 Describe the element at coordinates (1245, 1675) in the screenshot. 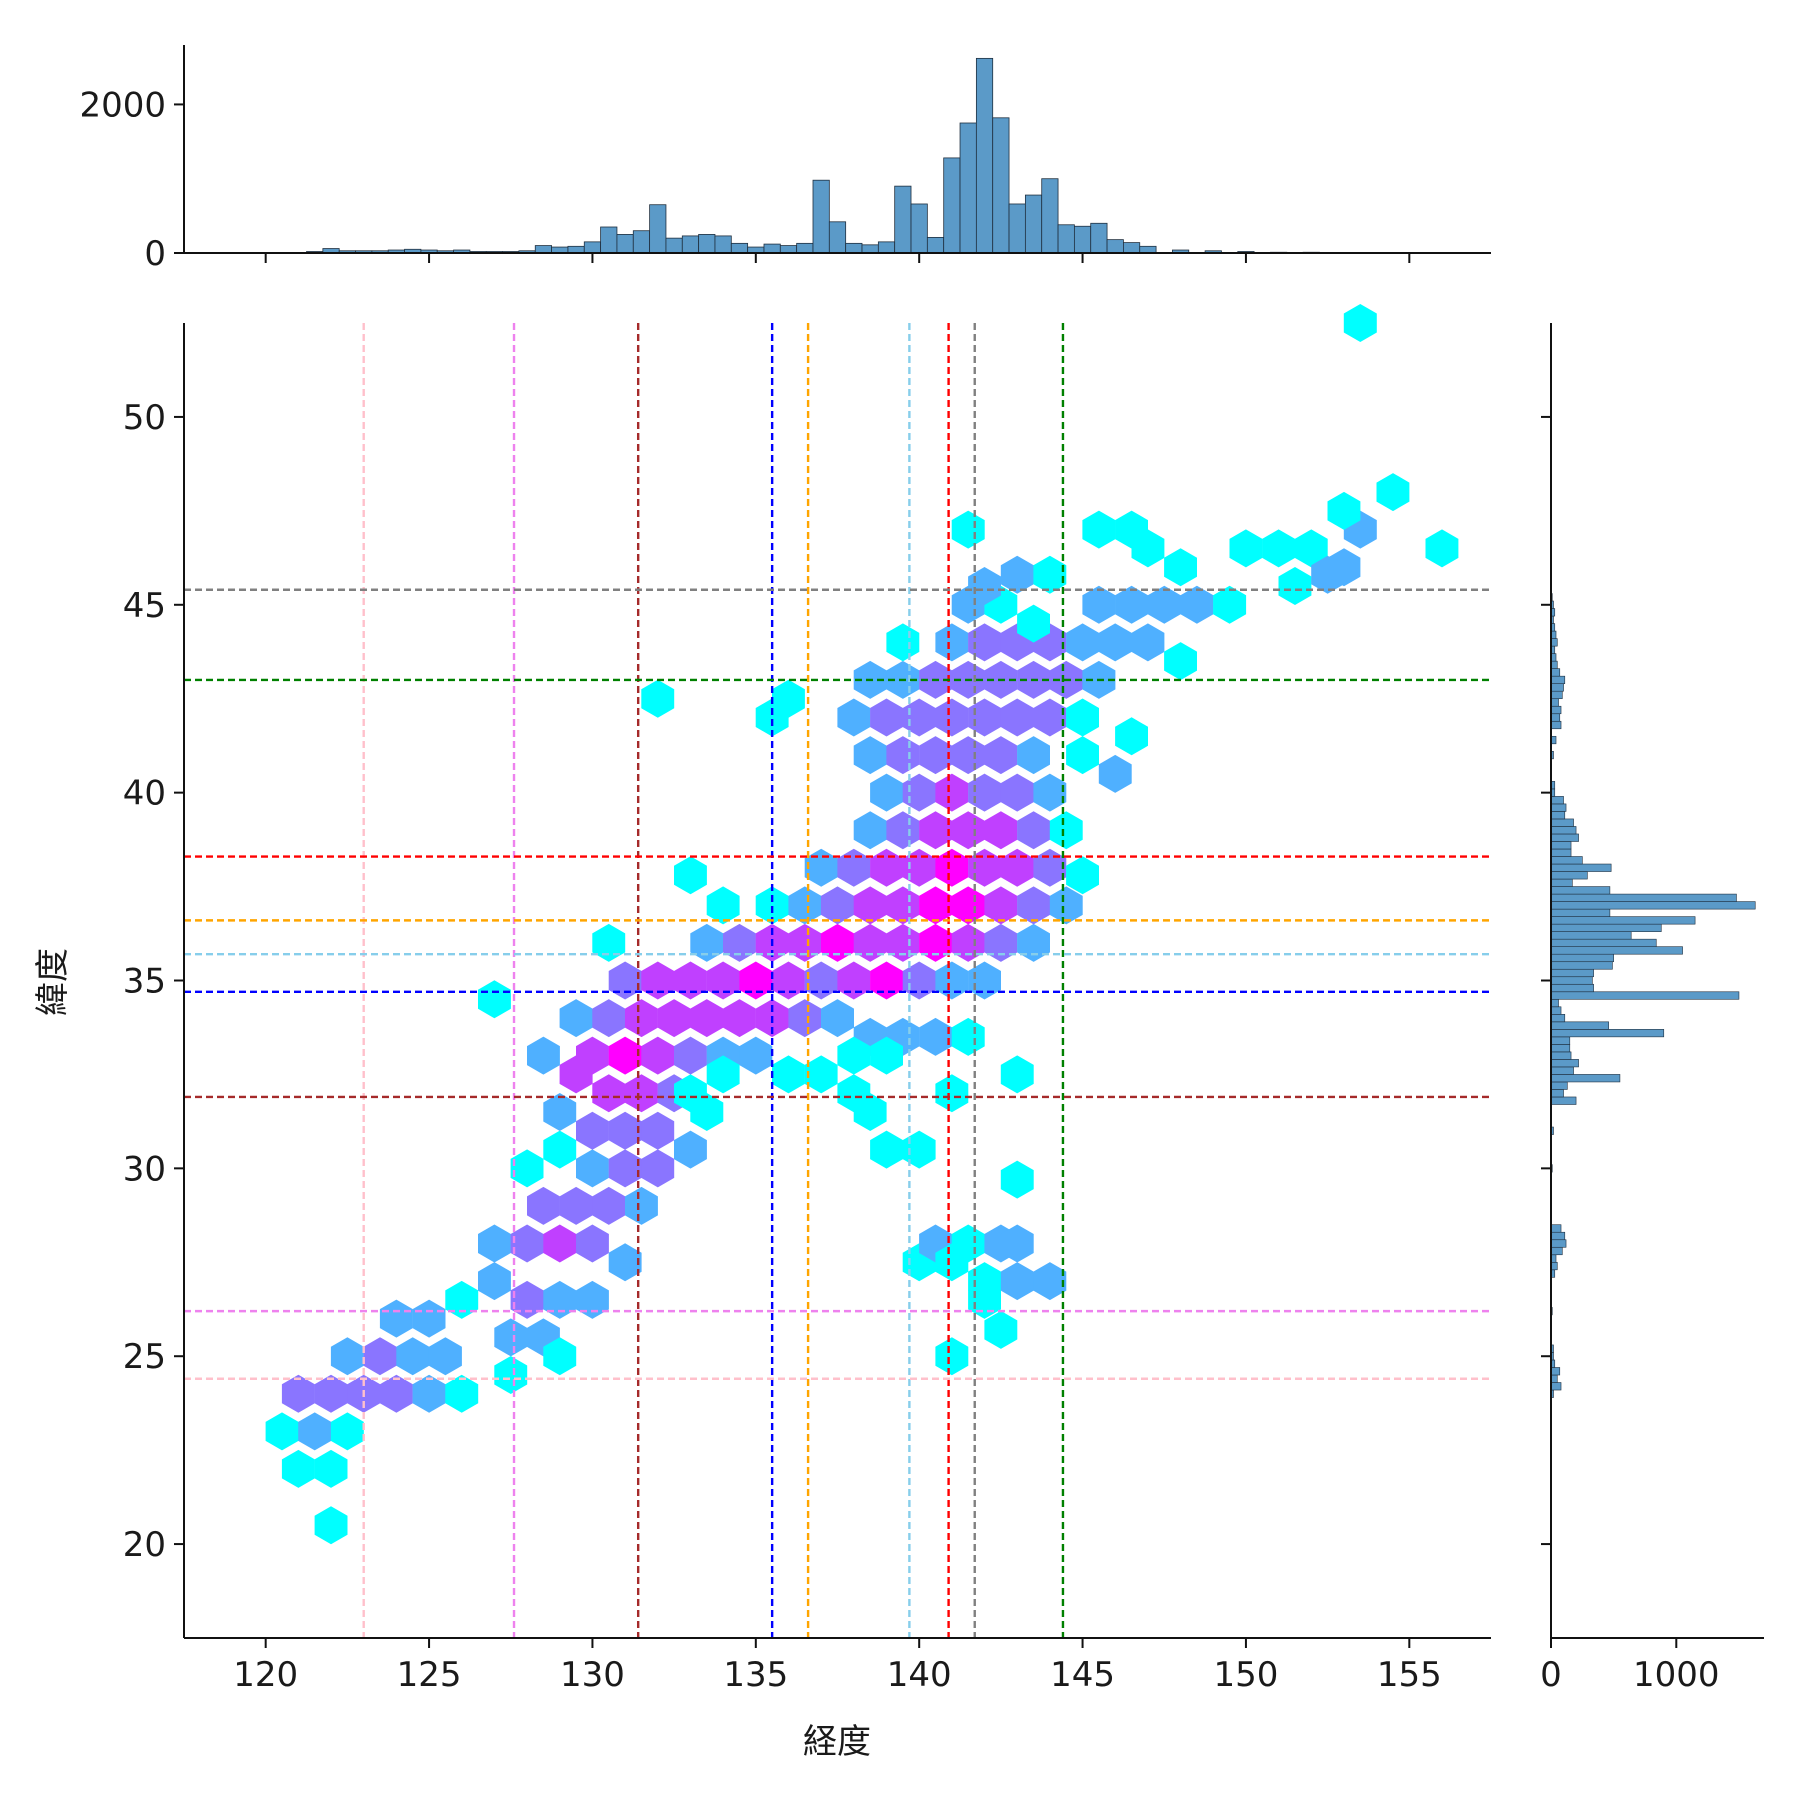

I see `x-tick-label: 150` at that location.